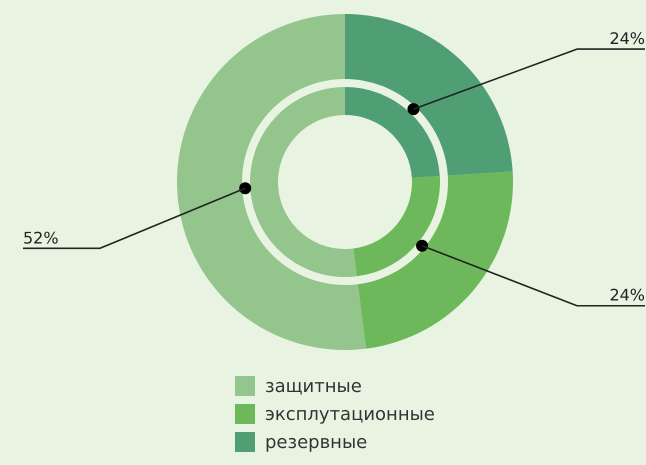  Describe the element at coordinates (350, 414) in the screenshot. I see `legend-label: эксплутационные` at that location.